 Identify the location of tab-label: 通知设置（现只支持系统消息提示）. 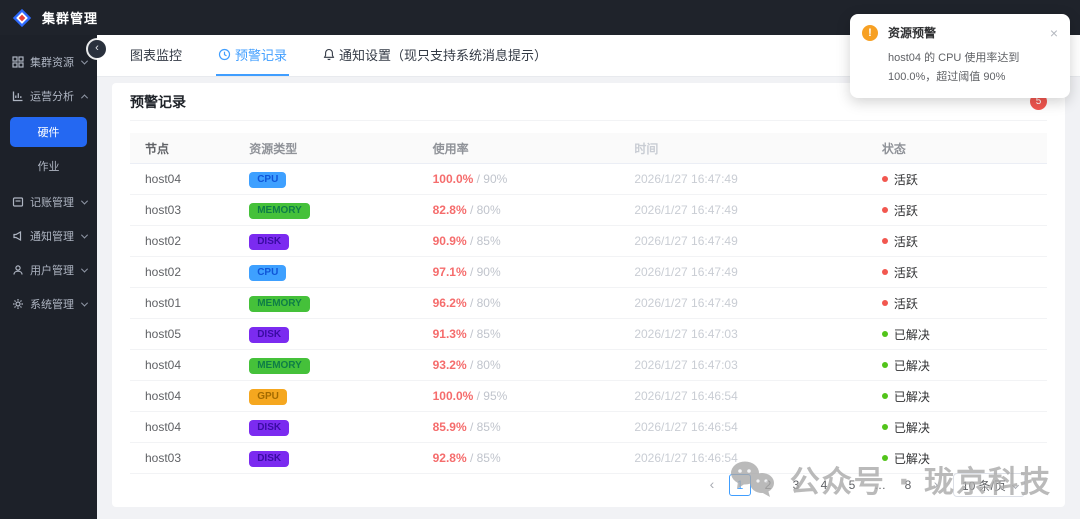
(443, 55).